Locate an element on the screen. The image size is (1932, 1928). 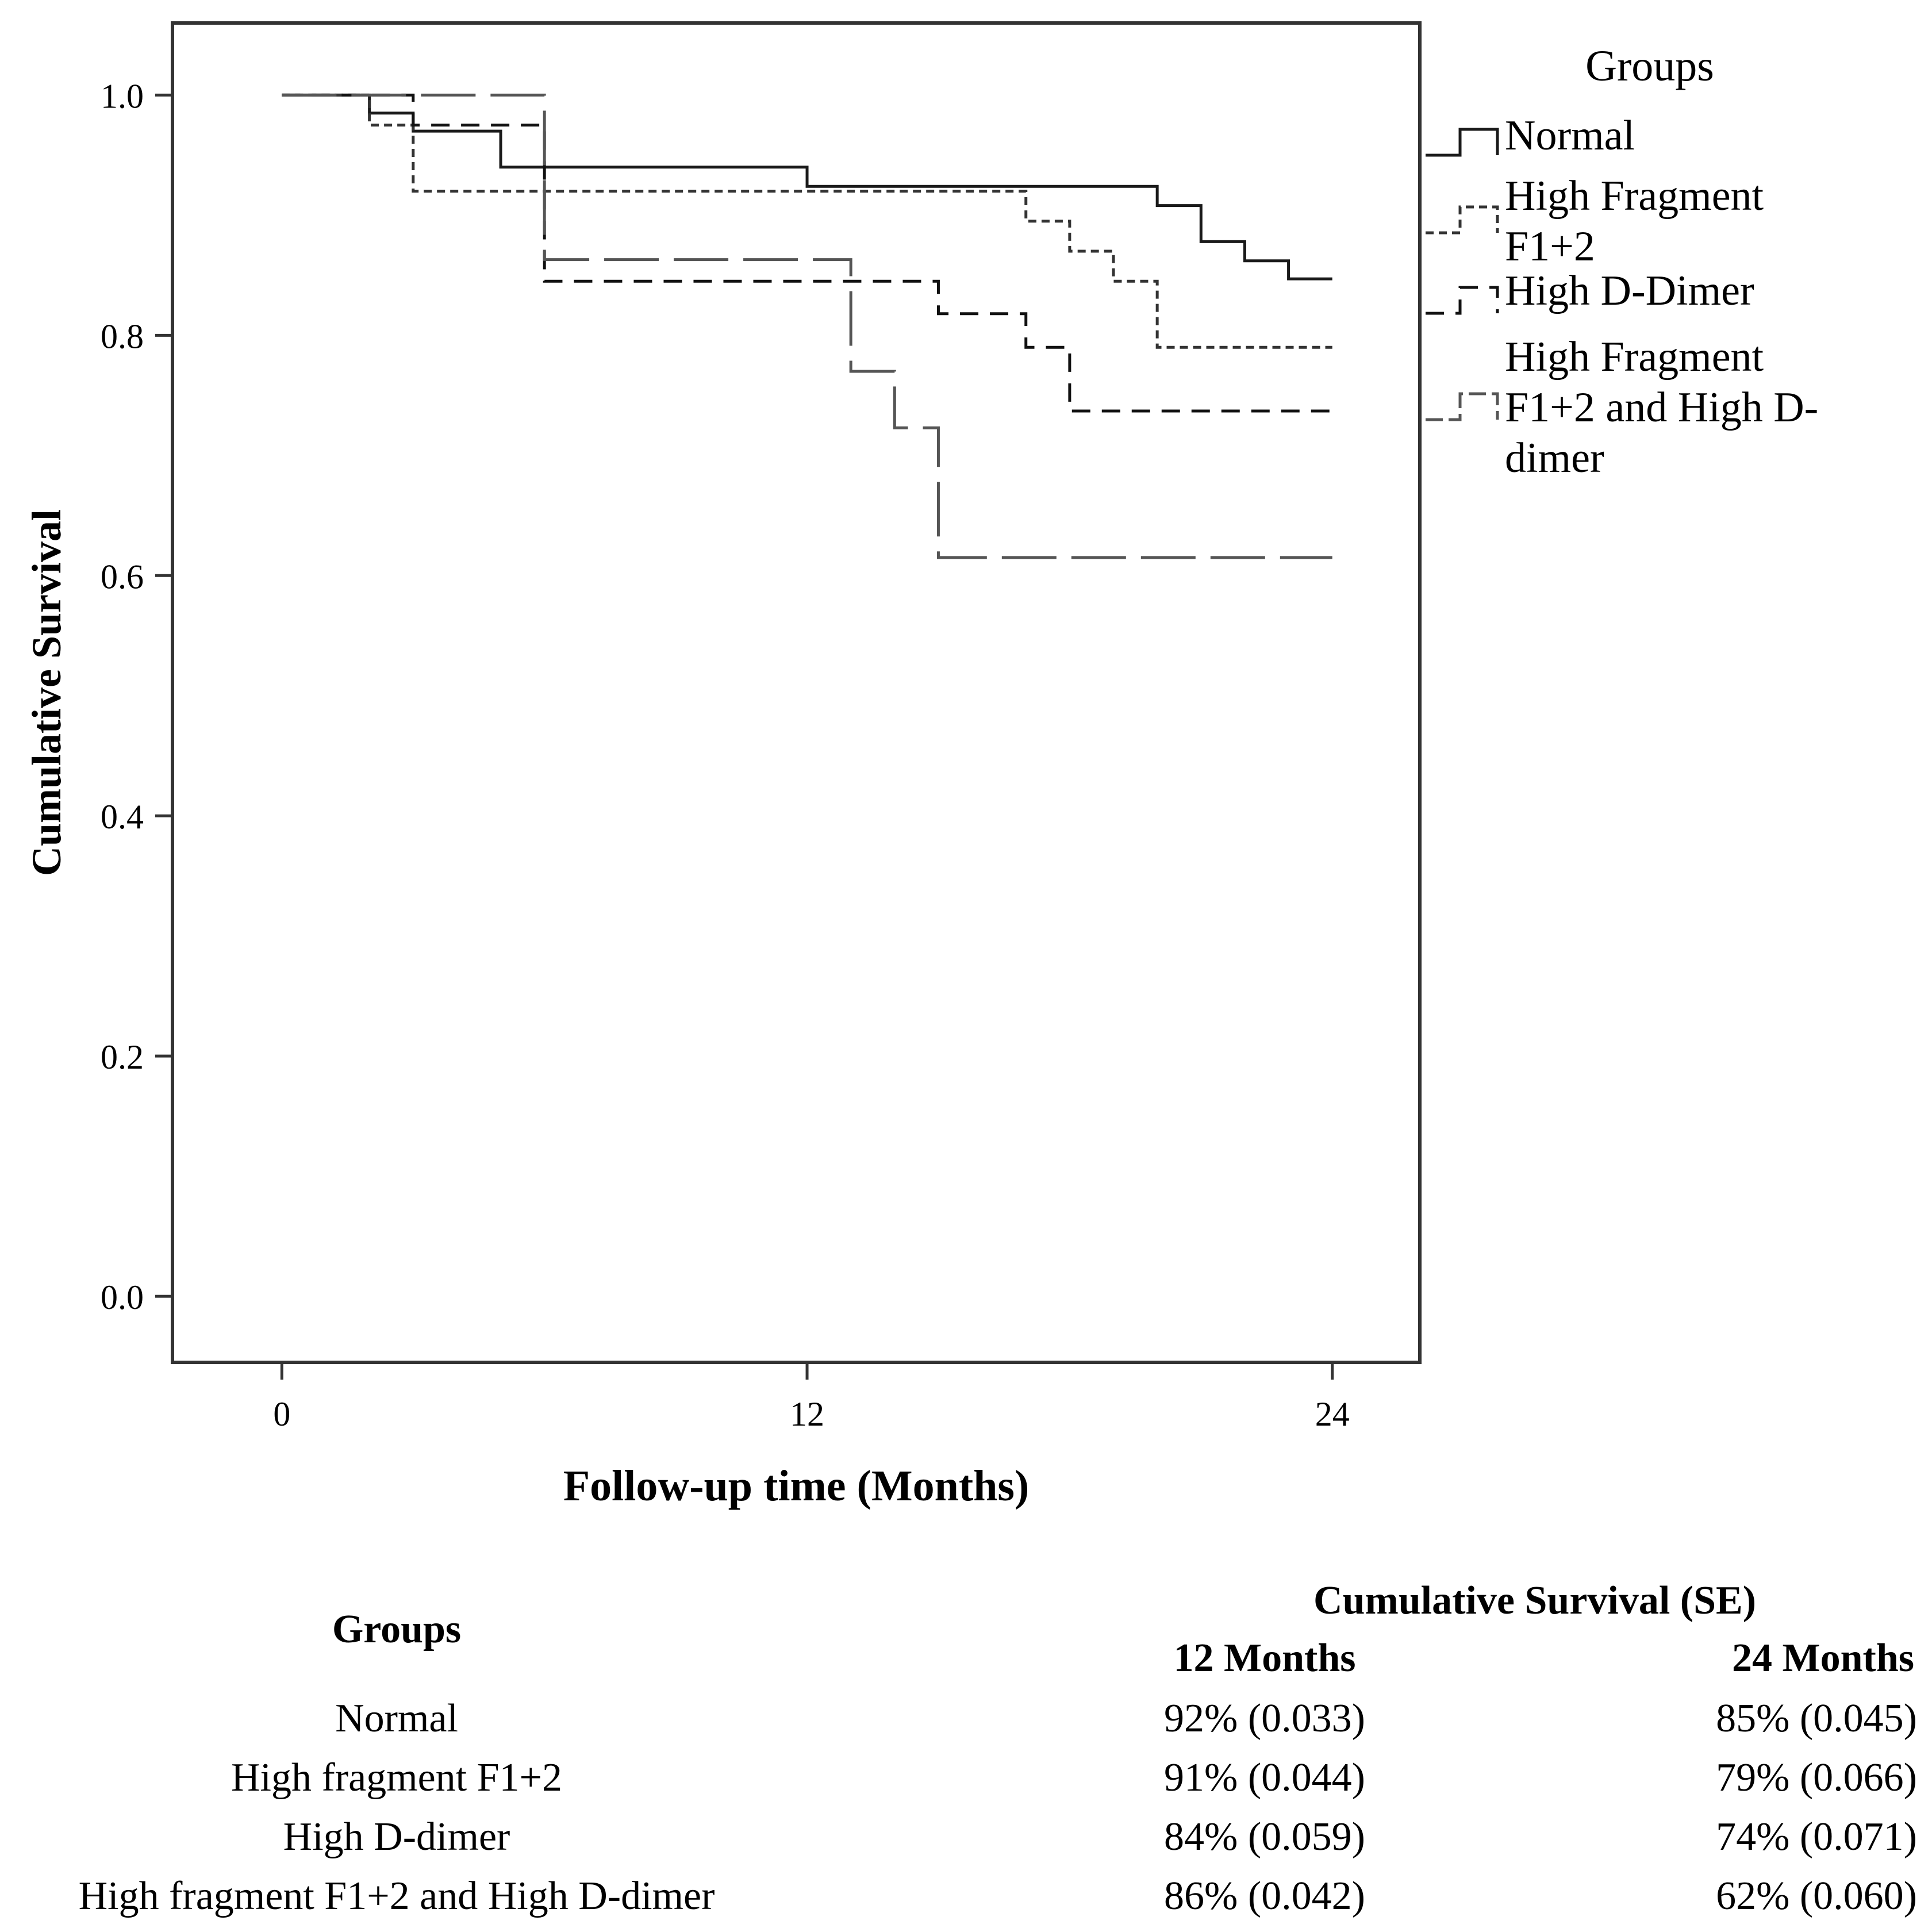
y-tick-label: 0.2 is located at coordinates (122, 1057).